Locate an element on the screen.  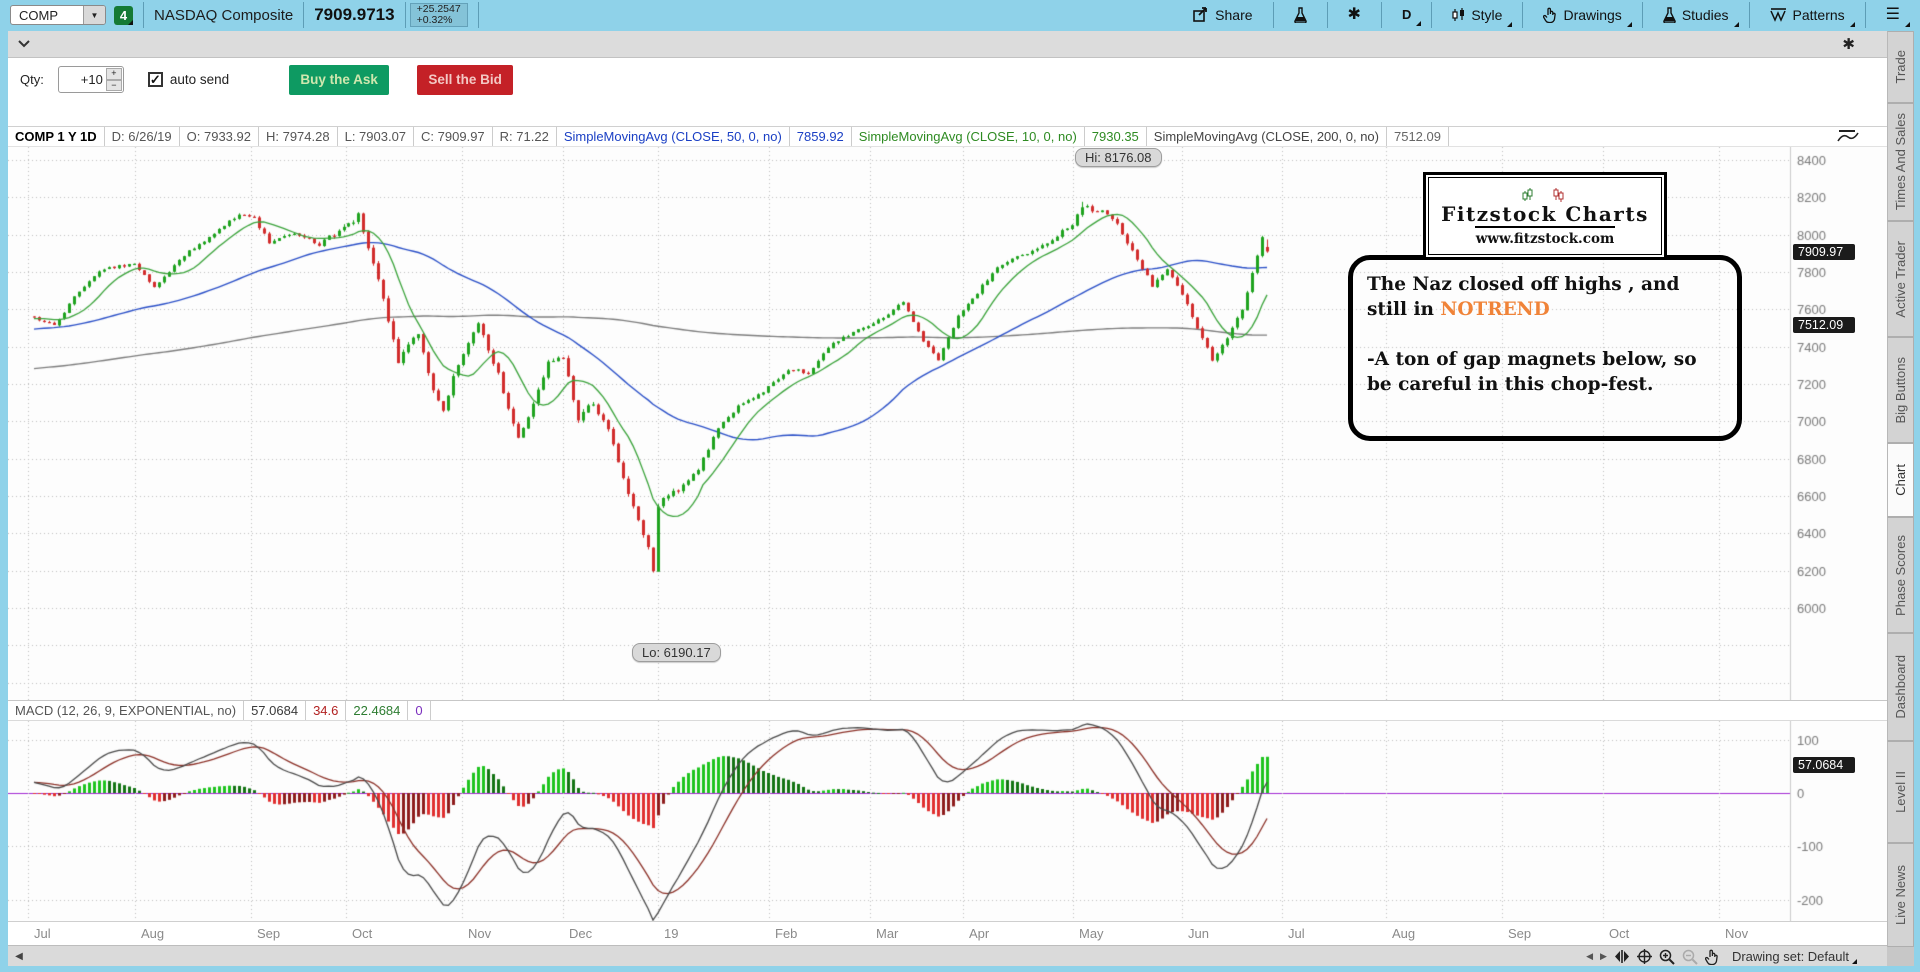
sidebar-tab-active-trader: Active Trader is located at coordinates (1900, 279).